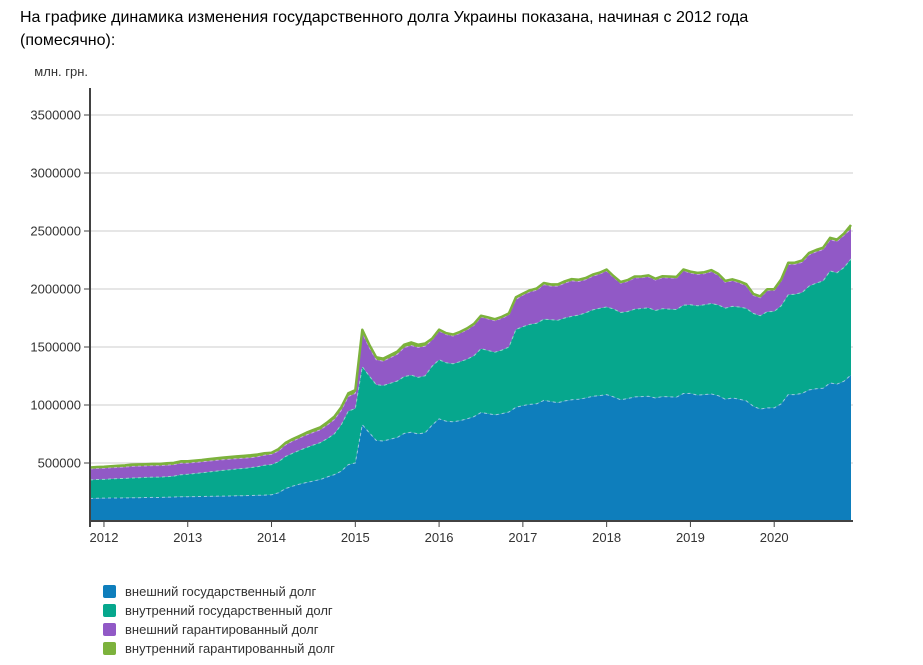  Describe the element at coordinates (522, 537) in the screenshot. I see `x-tick-label: 2017` at that location.